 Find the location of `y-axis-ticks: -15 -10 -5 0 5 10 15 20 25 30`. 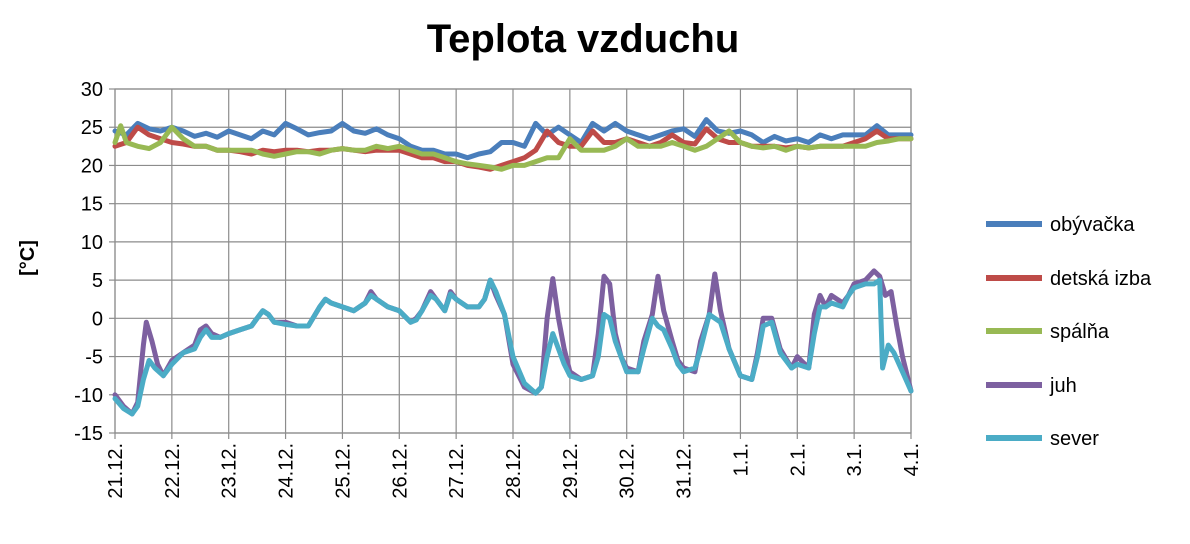

y-axis-ticks: -15 -10 -5 0 5 10 15 20 25 30 is located at coordinates (94, 262).